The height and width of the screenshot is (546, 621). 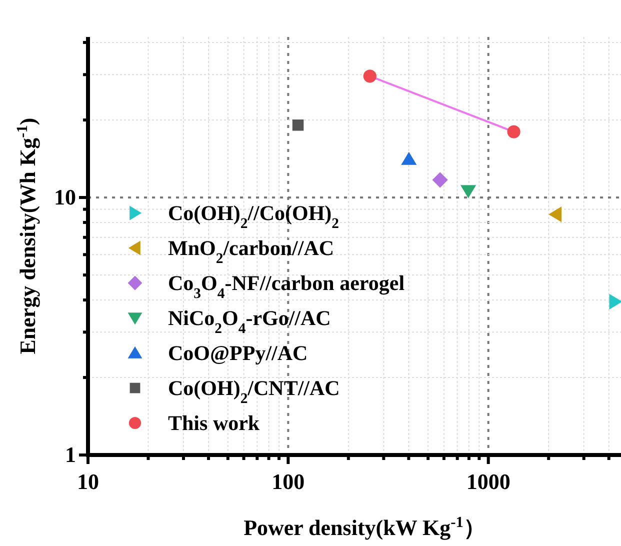 What do you see at coordinates (286, 286) in the screenshot?
I see `legend-label: Co$_{3}$O$_{4}$-NF//carbon aerogel` at bounding box center [286, 286].